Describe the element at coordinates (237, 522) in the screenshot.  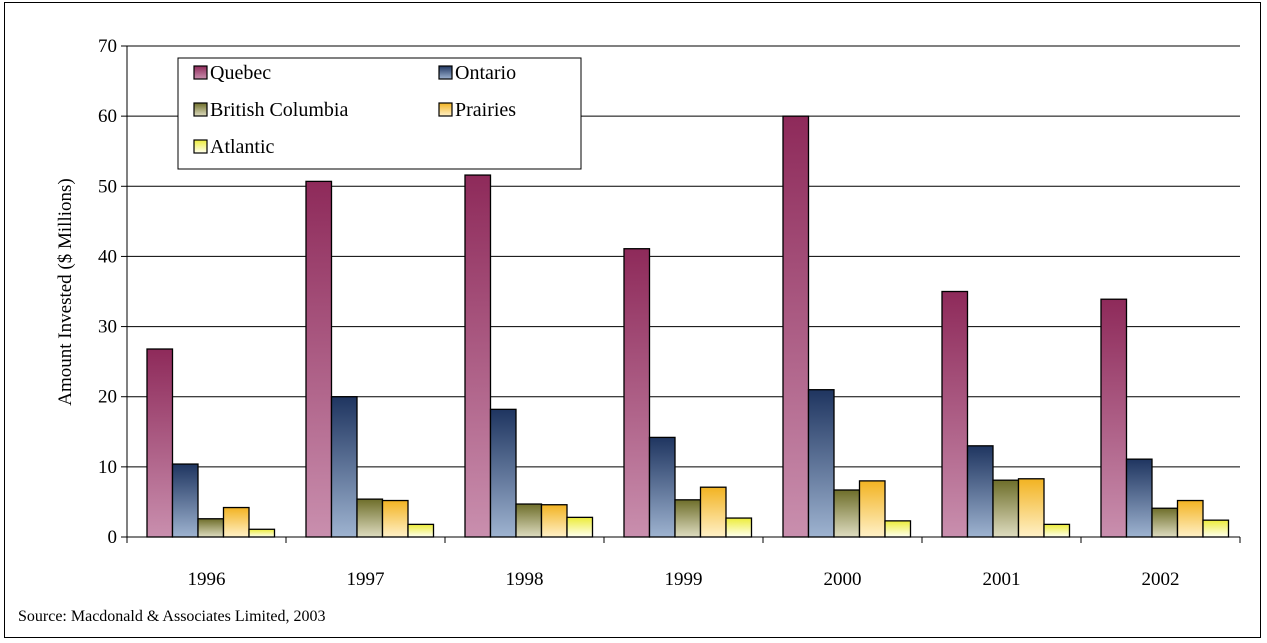
I see `bar-prairies-1996` at that location.